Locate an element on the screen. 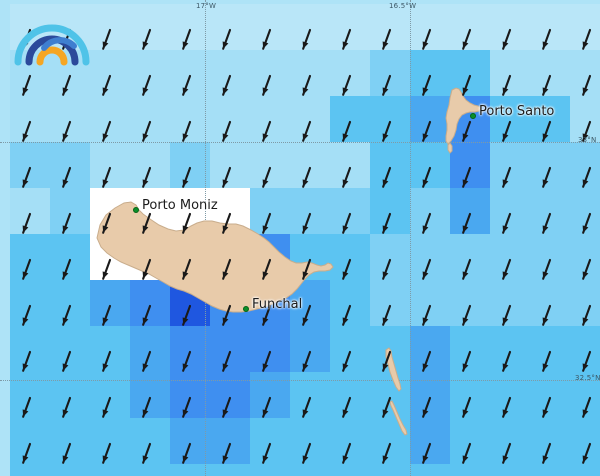  graticule-label: 17°W is located at coordinates (206, 6).